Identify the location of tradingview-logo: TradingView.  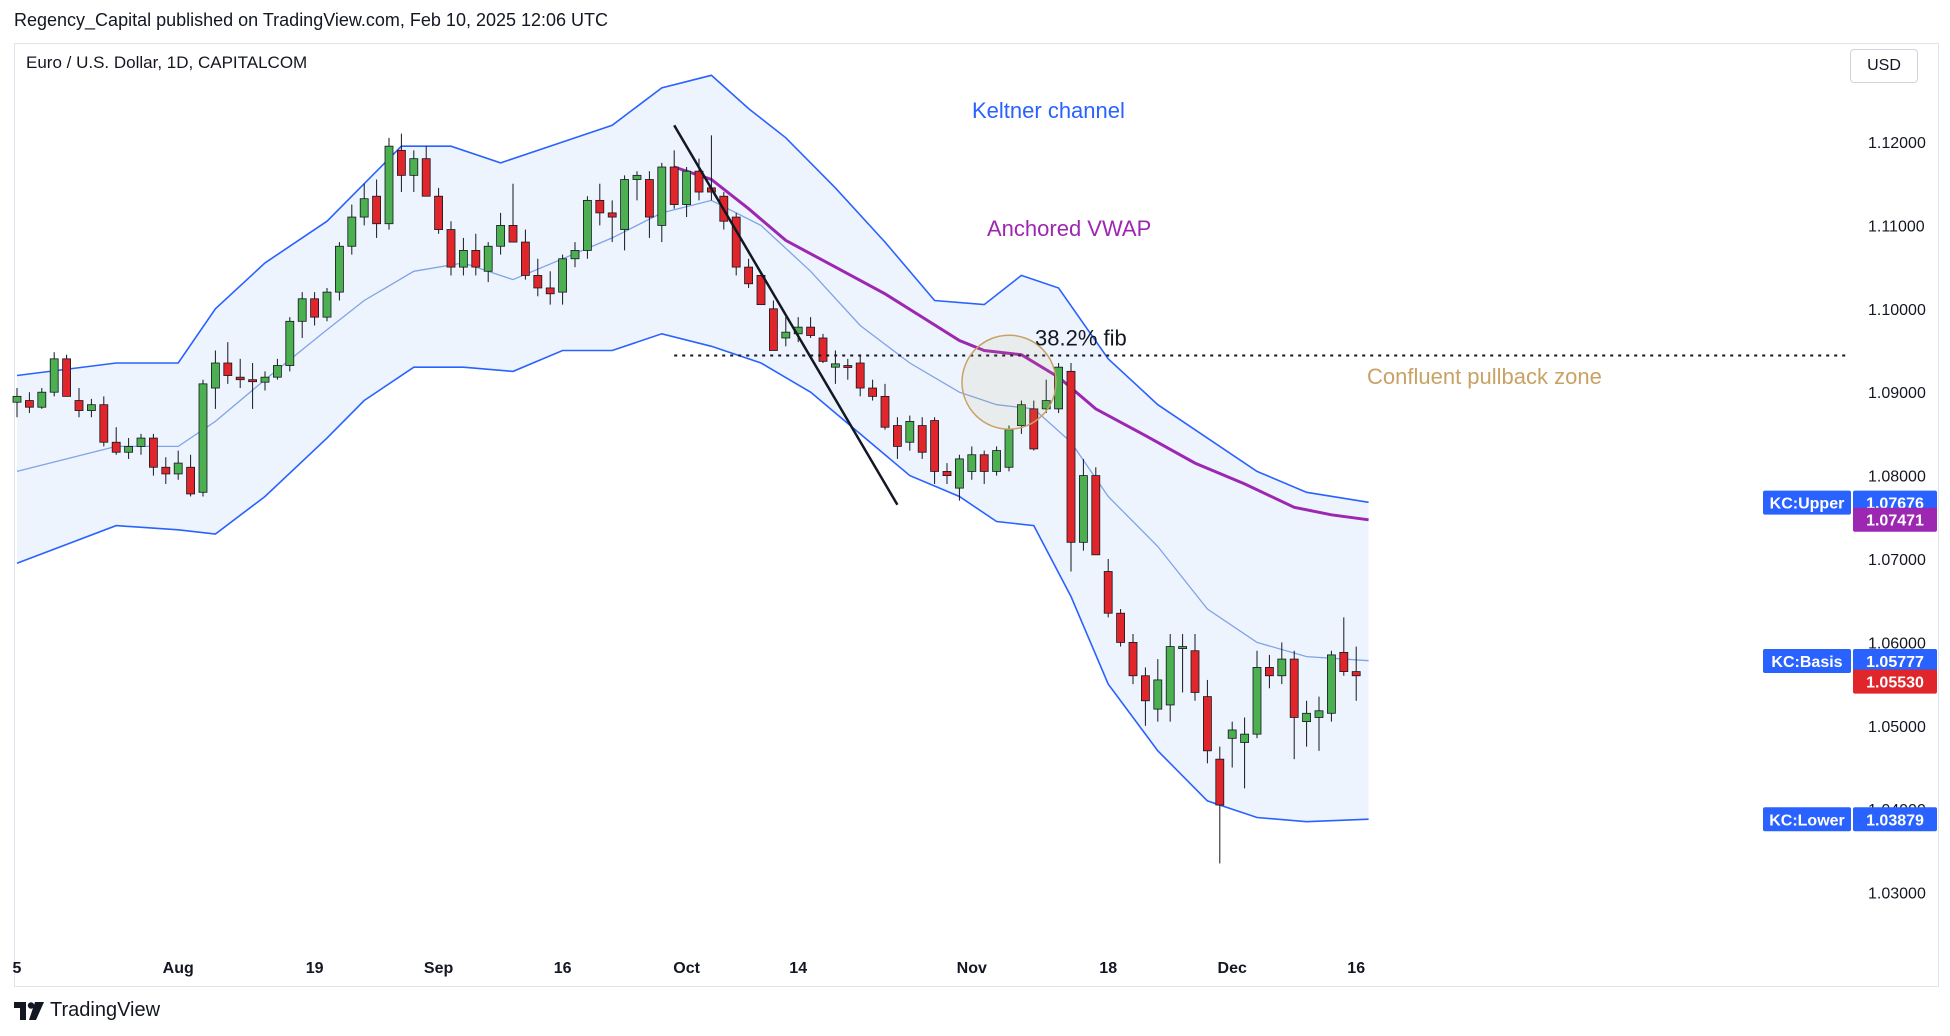
(87, 1010).